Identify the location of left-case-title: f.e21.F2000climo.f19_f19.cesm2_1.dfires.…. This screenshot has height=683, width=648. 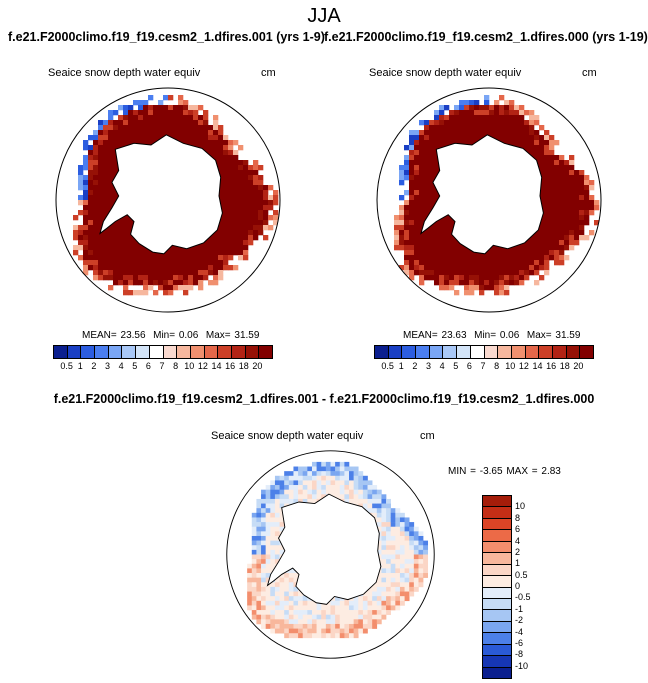
(166, 37).